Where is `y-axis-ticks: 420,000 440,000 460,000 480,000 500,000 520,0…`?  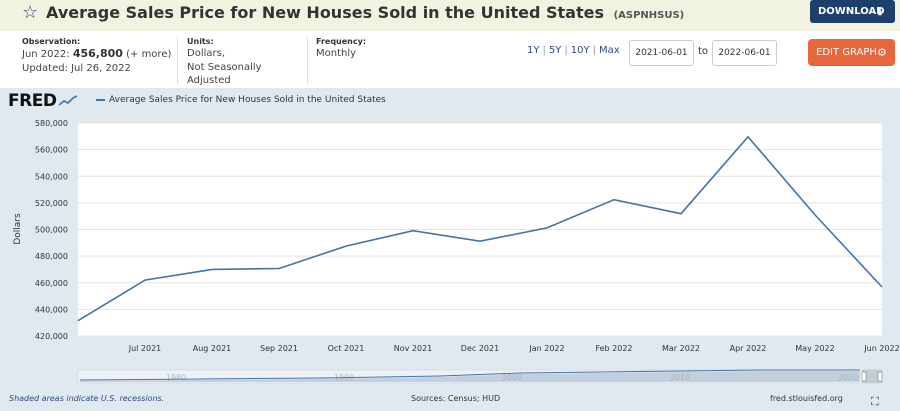
y-axis-ticks: 420,000 440,000 460,000 480,000 500,000 520,0… is located at coordinates (51, 230).